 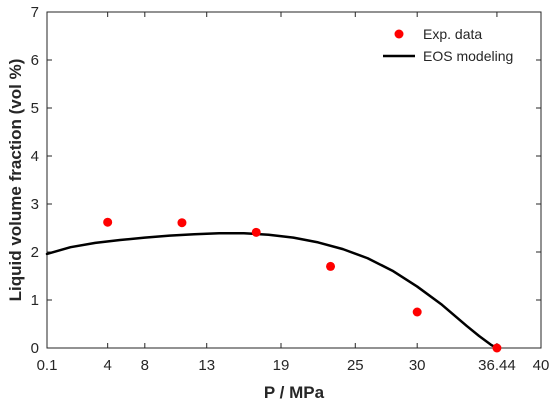 I want to click on legend-label: Exp. data, so click(x=452, y=34).